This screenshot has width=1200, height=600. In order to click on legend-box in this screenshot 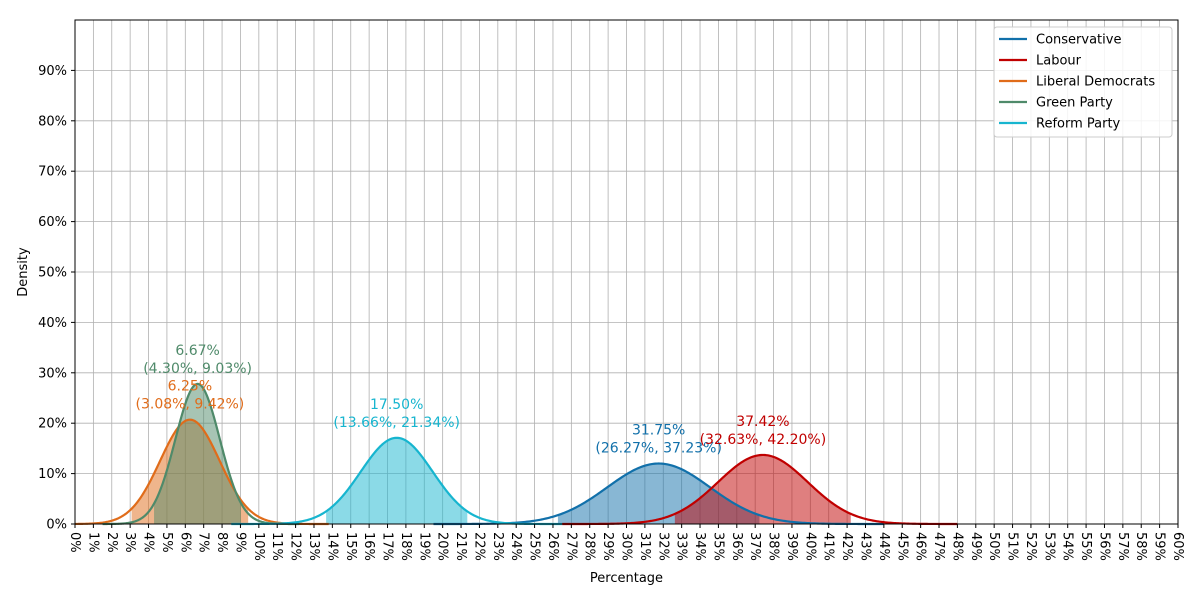, I will do `click(1083, 82)`.